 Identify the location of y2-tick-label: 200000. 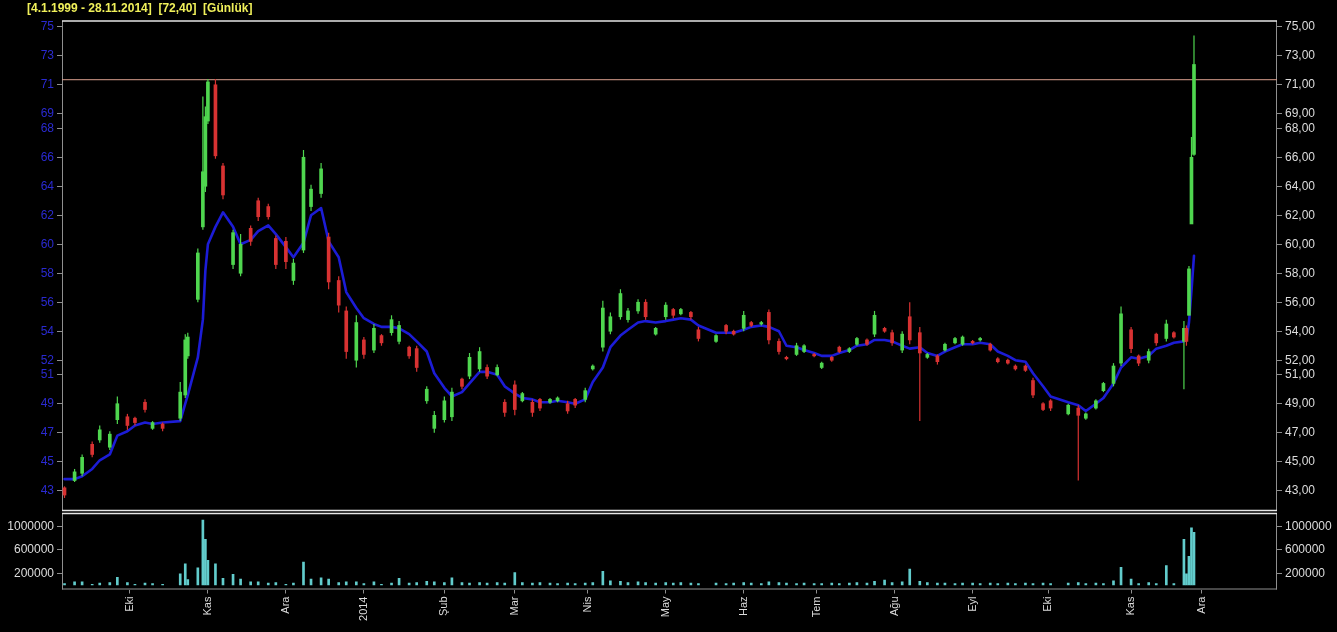
(1305, 572).